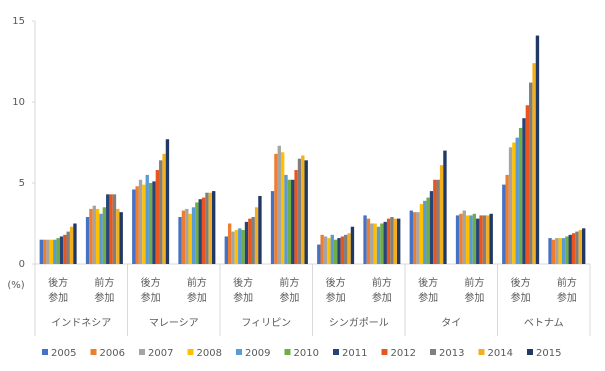 The height and width of the screenshot is (371, 605). What do you see at coordinates (209, 353) in the screenshot?
I see `legend-label: 2008` at bounding box center [209, 353].